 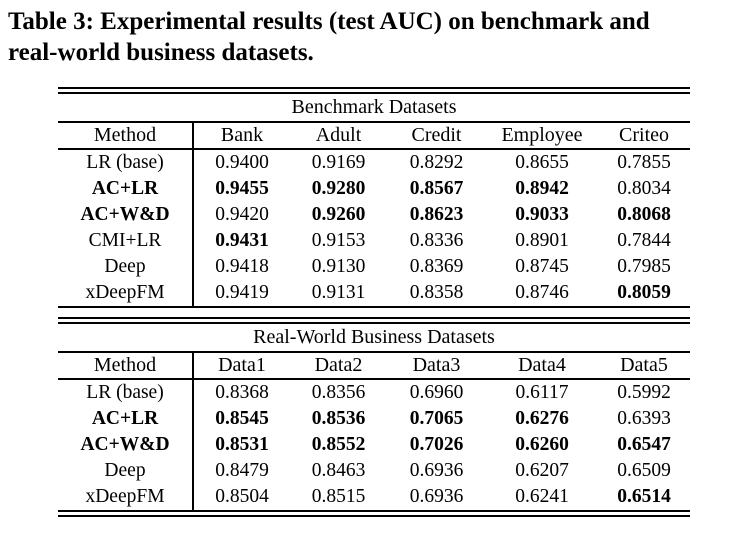 What do you see at coordinates (338, 188) in the screenshot?
I see `value-cell: 0.9280` at bounding box center [338, 188].